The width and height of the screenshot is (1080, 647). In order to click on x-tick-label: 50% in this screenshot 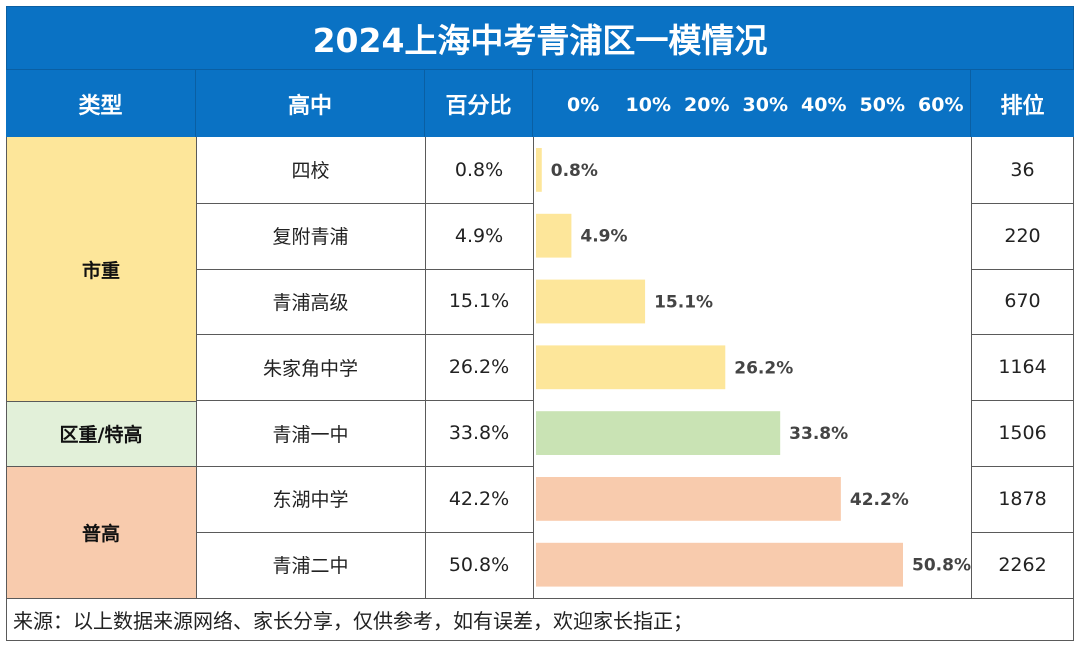, I will do `click(882, 105)`.